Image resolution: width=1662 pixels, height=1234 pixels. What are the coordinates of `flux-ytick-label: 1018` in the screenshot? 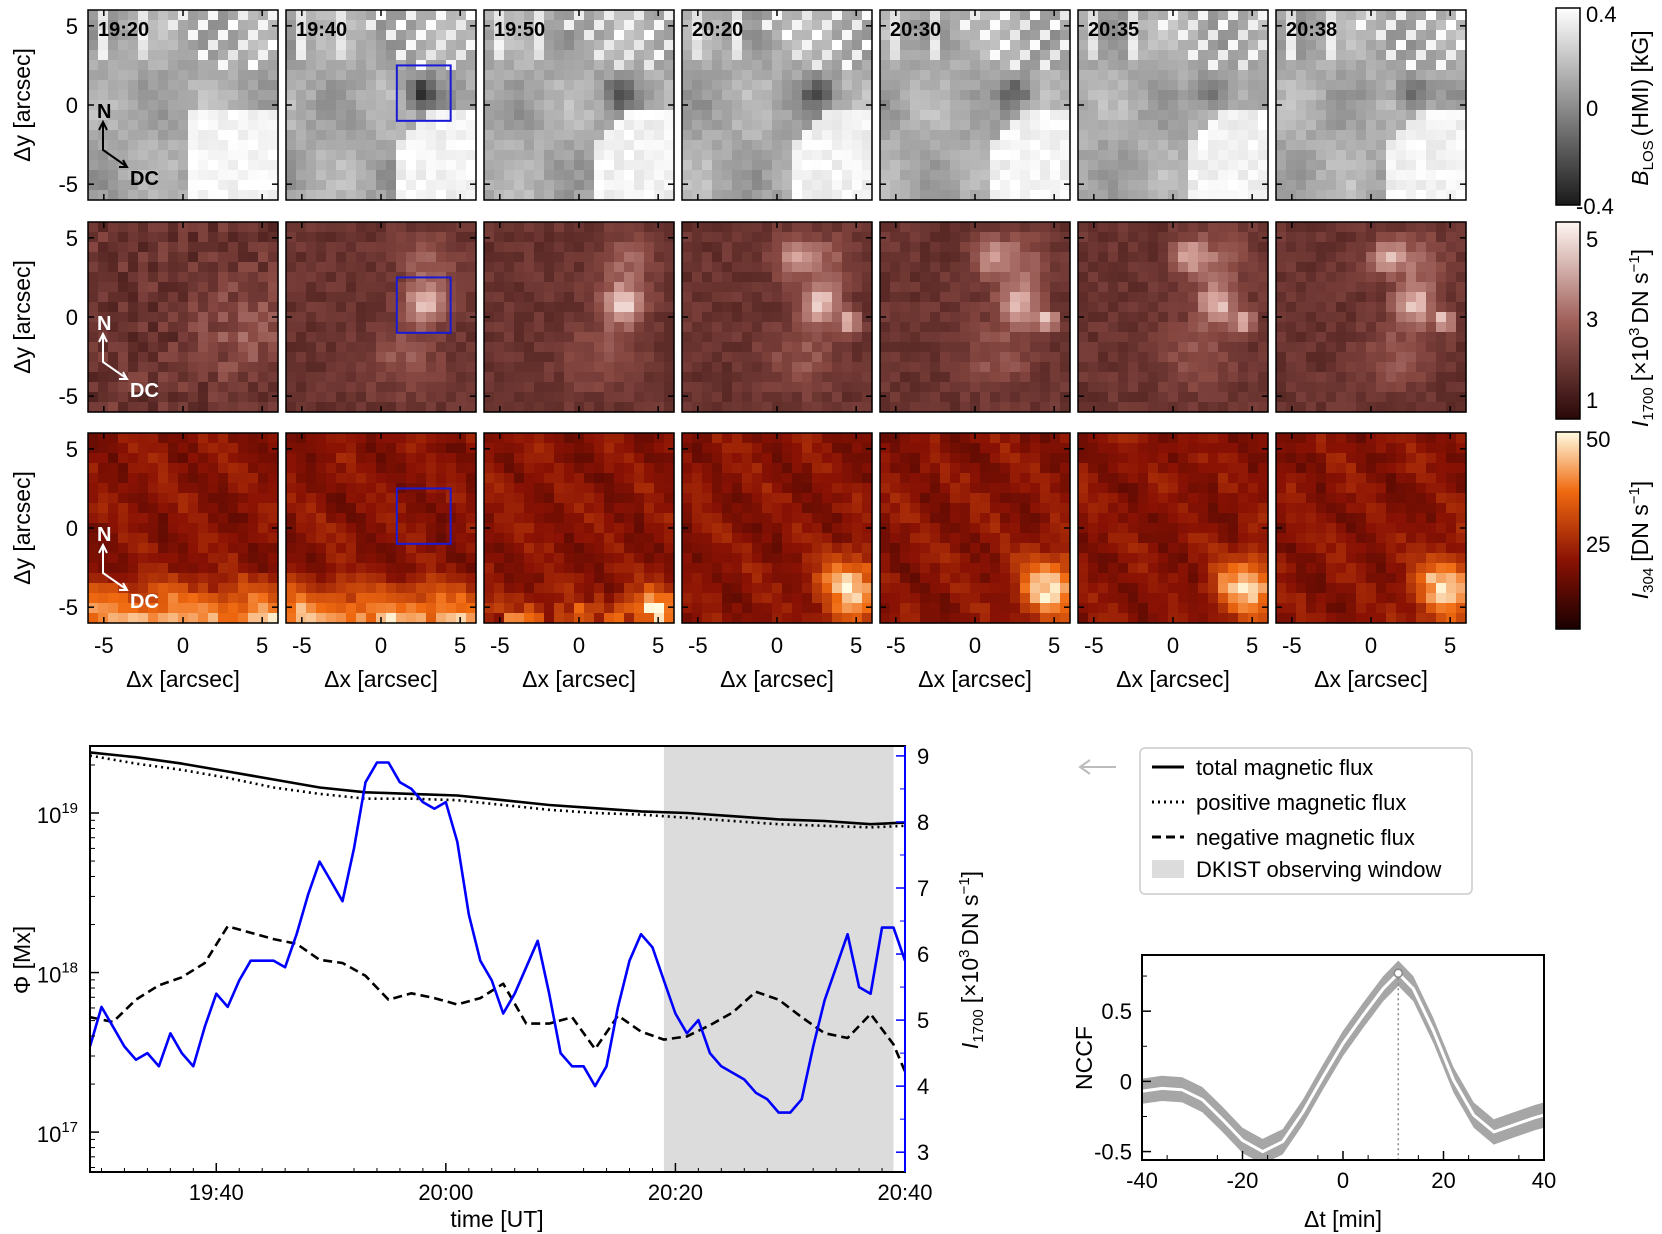 It's located at (57, 974).